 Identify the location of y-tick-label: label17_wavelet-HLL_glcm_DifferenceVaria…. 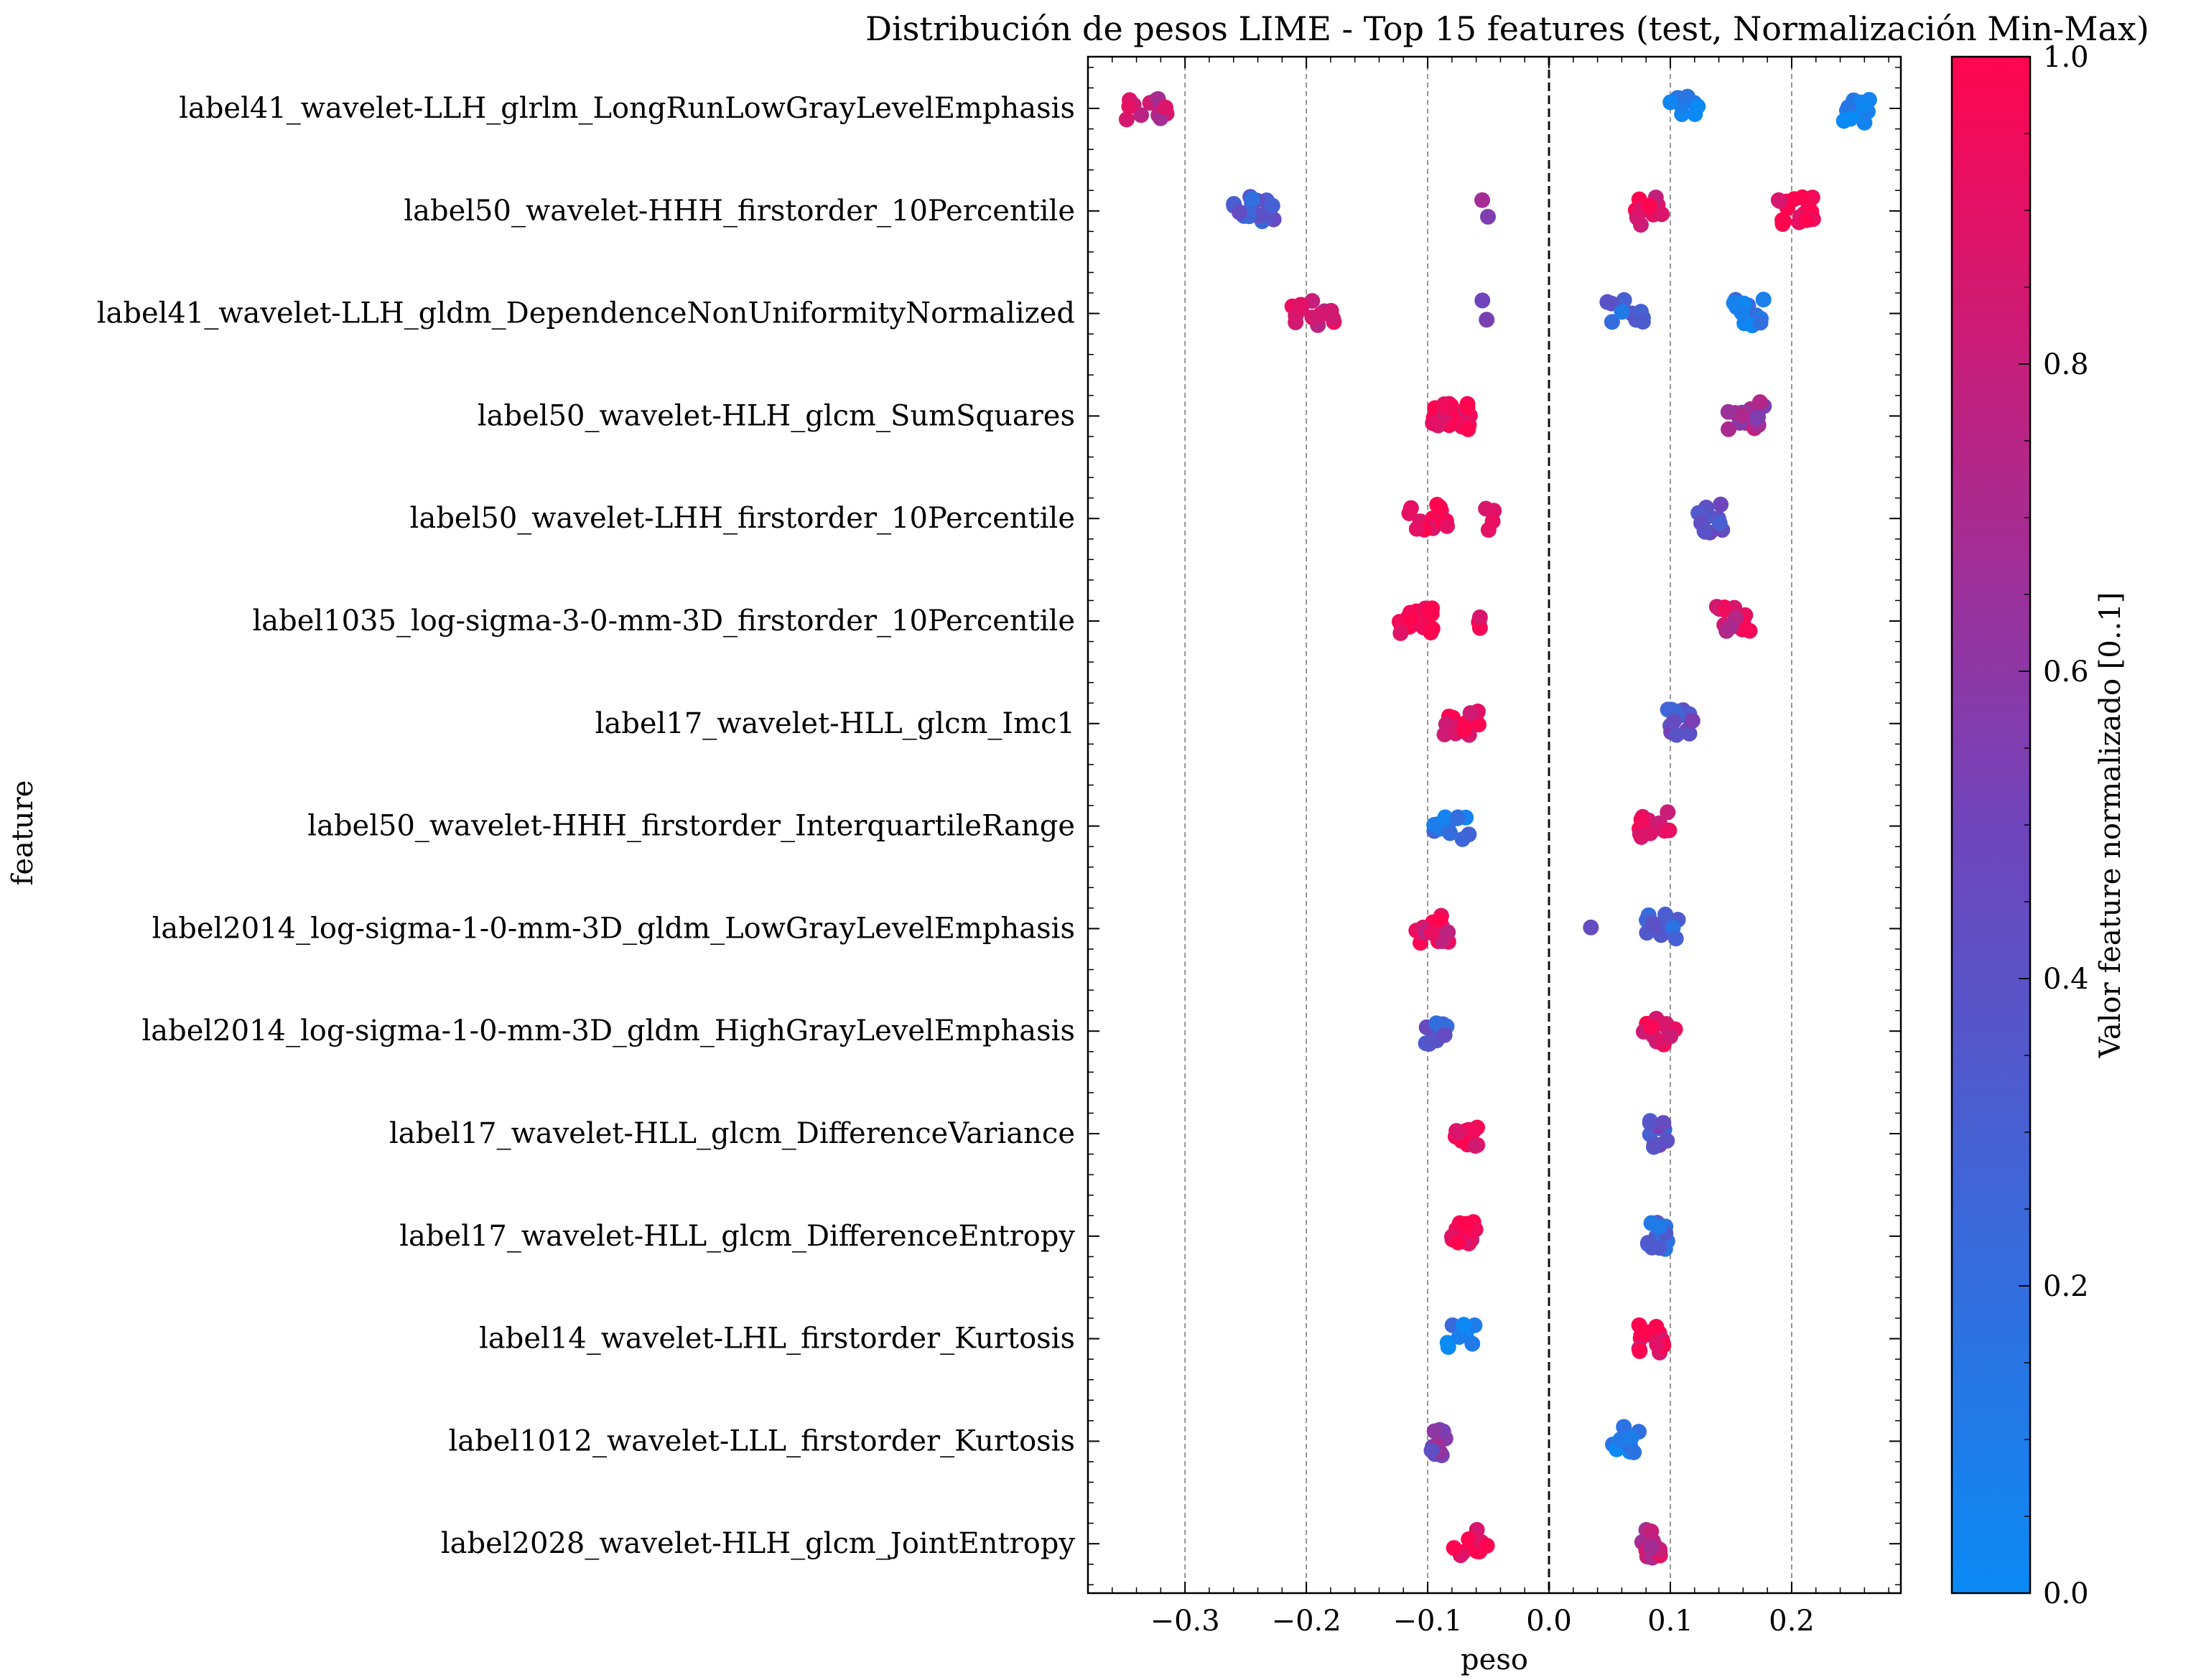
(732, 1133).